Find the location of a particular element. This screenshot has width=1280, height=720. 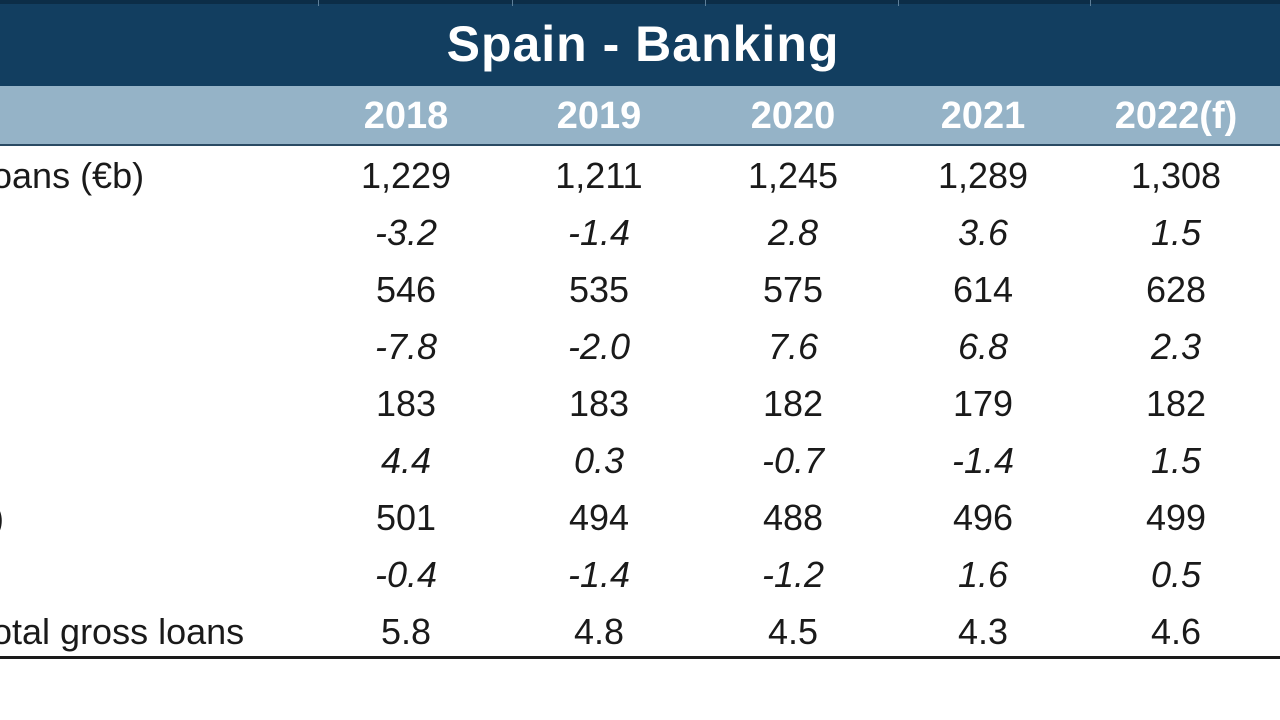

table-cell: 4.3 is located at coordinates (983, 631).